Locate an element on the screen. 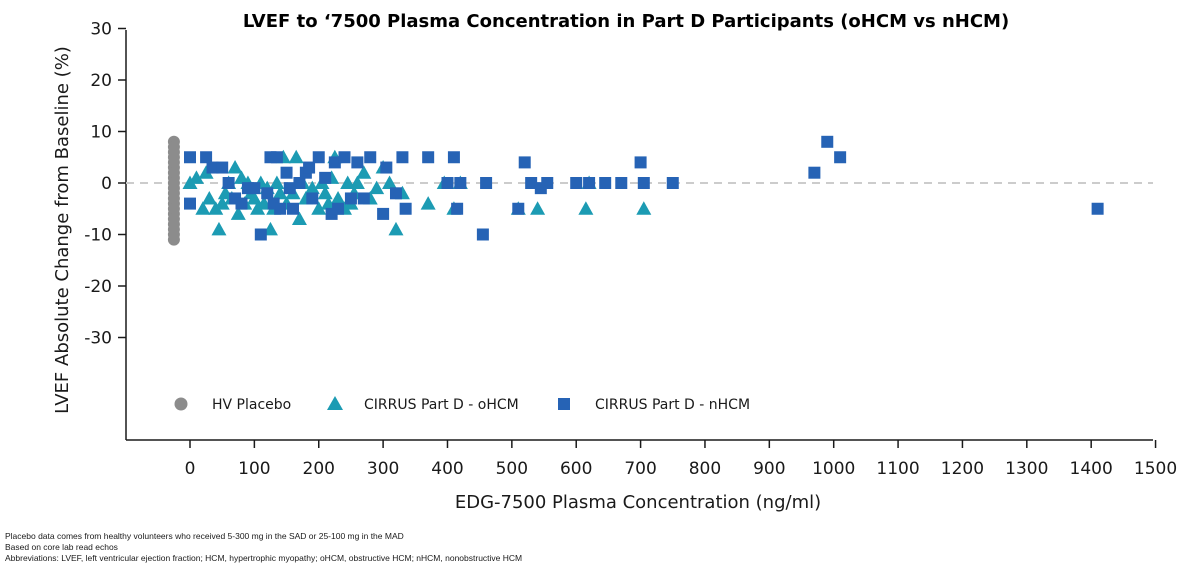  x-tick-label: 1300 is located at coordinates (1026, 469).